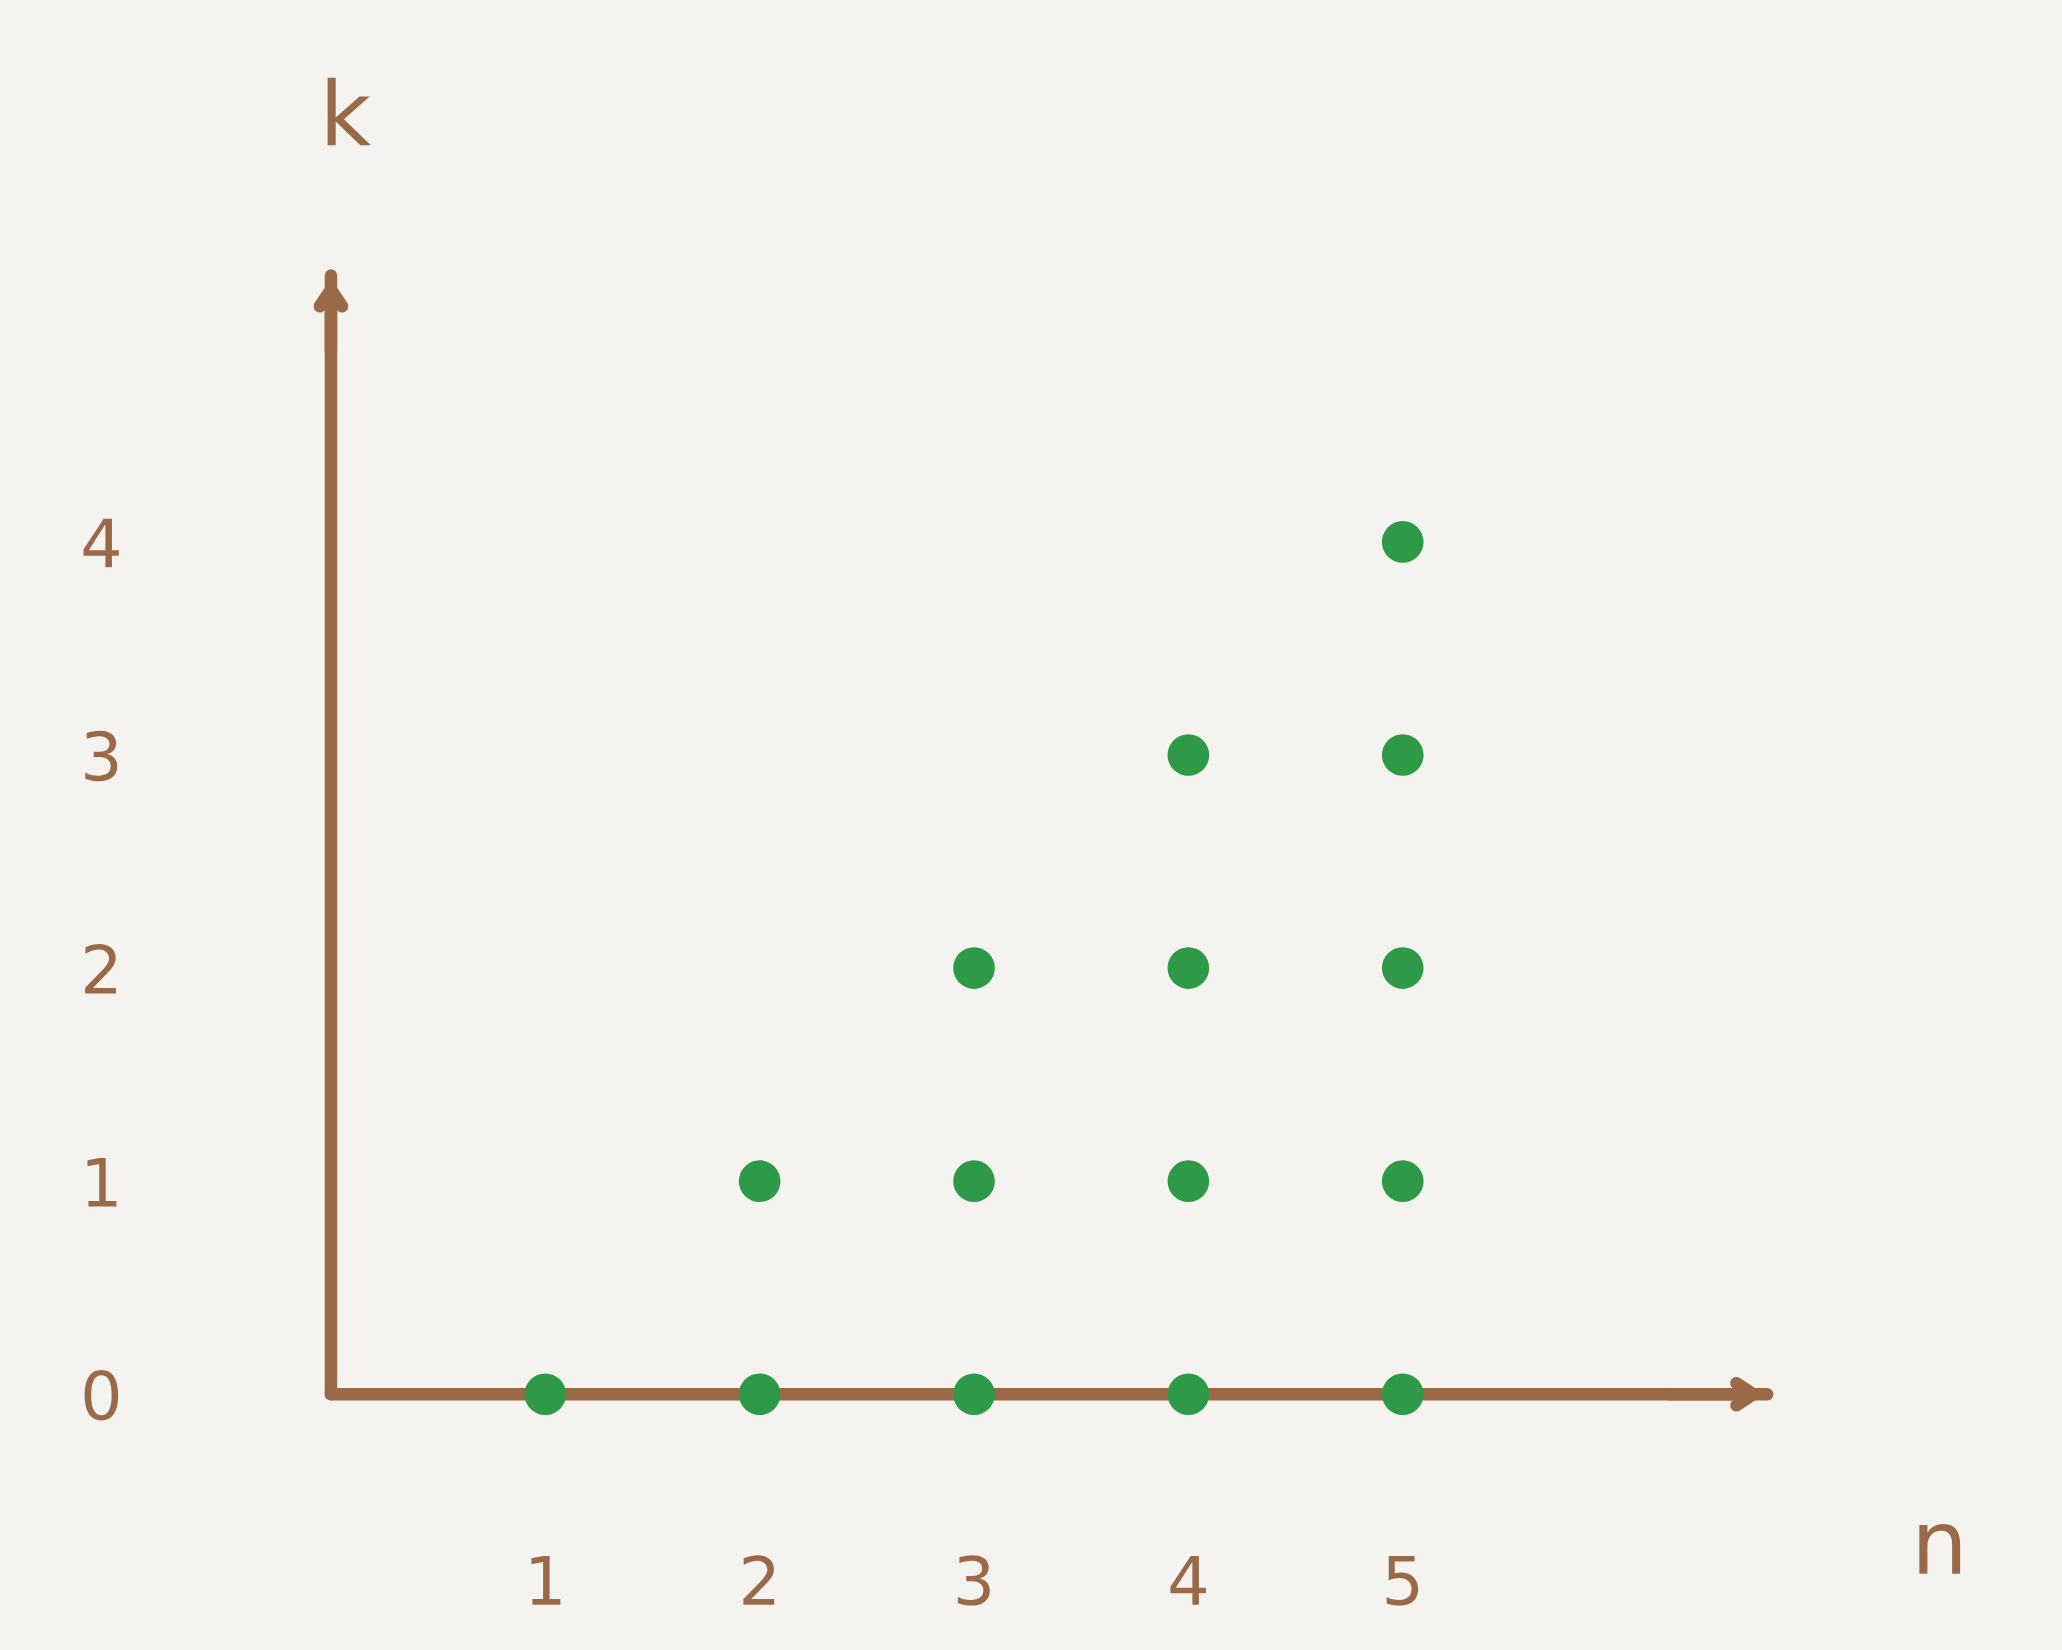 Image resolution: width=2062 pixels, height=1650 pixels. What do you see at coordinates (973, 1580) in the screenshot?
I see `x-tick-label: 3` at bounding box center [973, 1580].